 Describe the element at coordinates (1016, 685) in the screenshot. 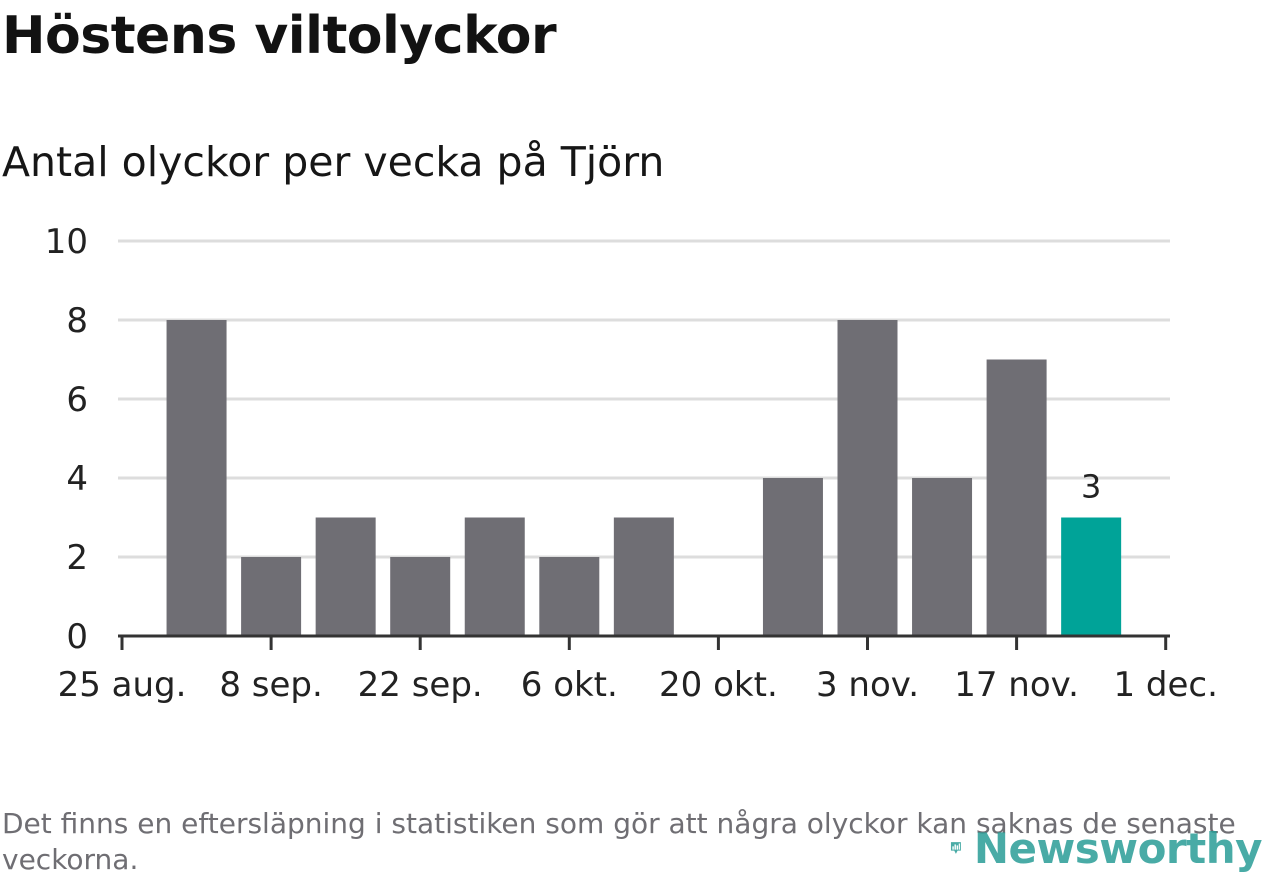

I see `x-tick-label: 17 nov.` at that location.